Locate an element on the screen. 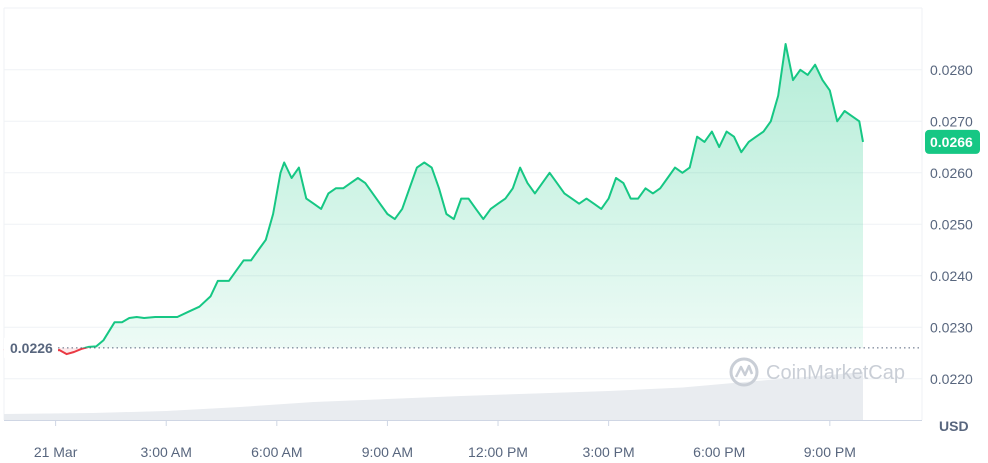 This screenshot has width=988, height=463. reference-price-label: 0.0226 is located at coordinates (31, 348).